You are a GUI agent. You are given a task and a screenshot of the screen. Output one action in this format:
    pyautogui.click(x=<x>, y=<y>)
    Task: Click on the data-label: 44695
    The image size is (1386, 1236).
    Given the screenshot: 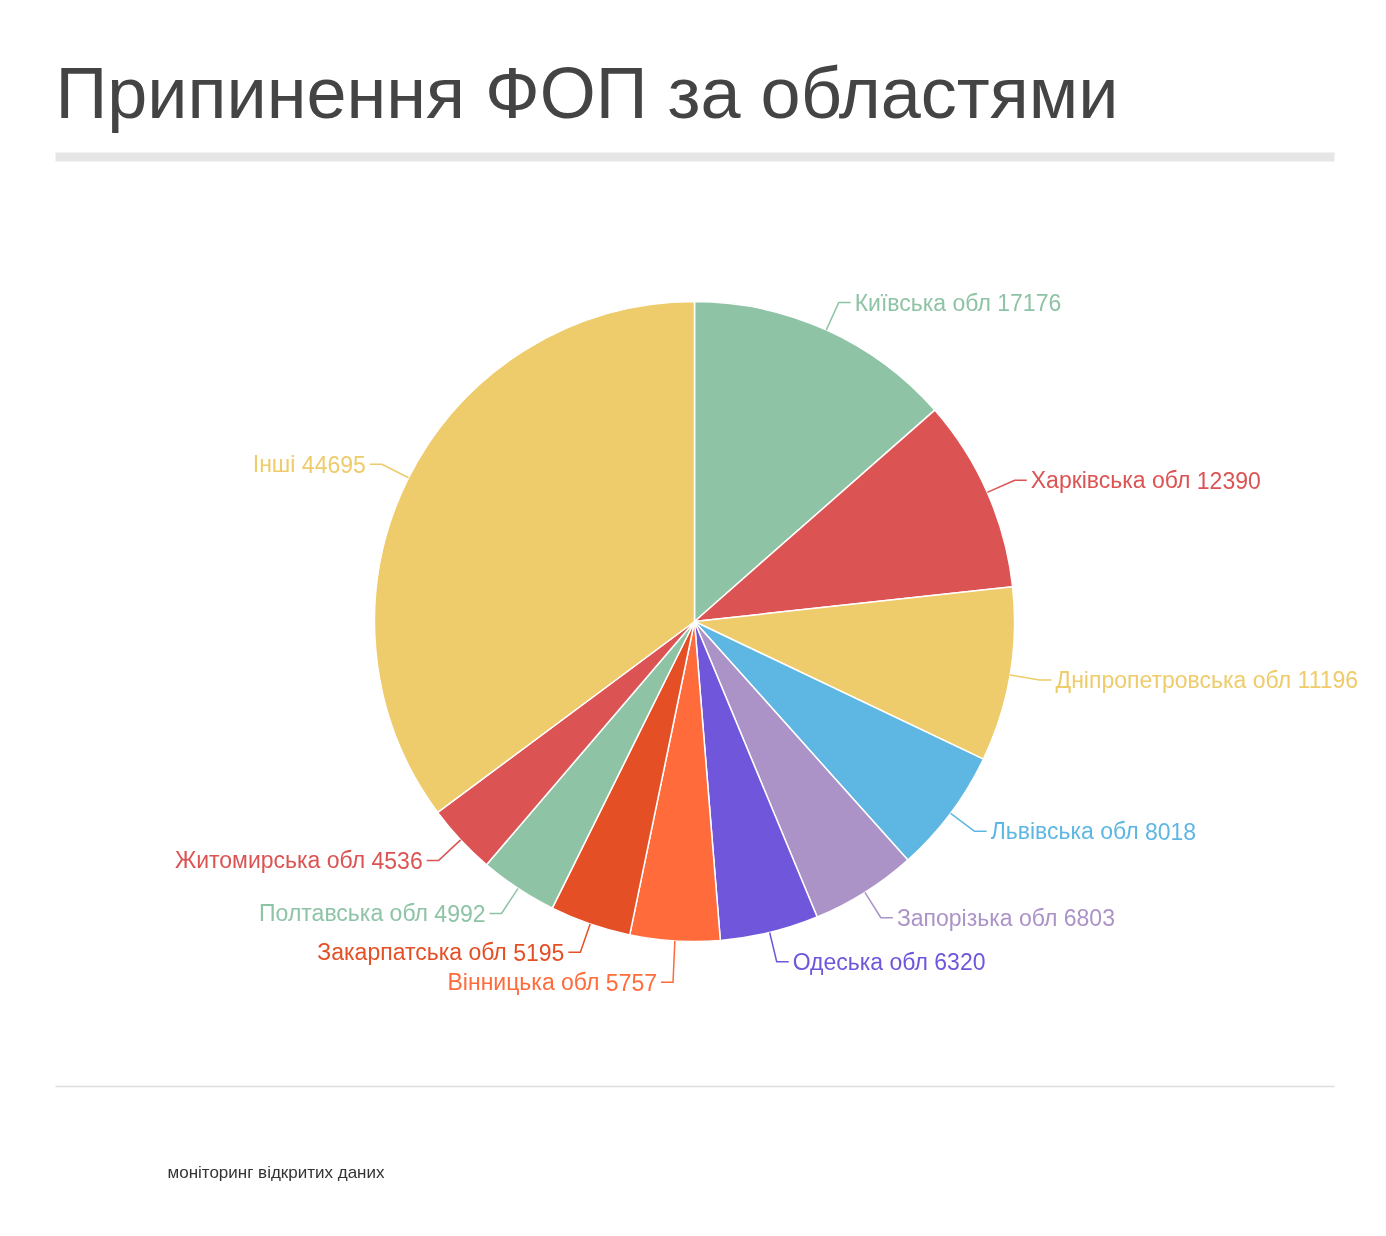 What is the action you would take?
    pyautogui.click(x=333, y=464)
    